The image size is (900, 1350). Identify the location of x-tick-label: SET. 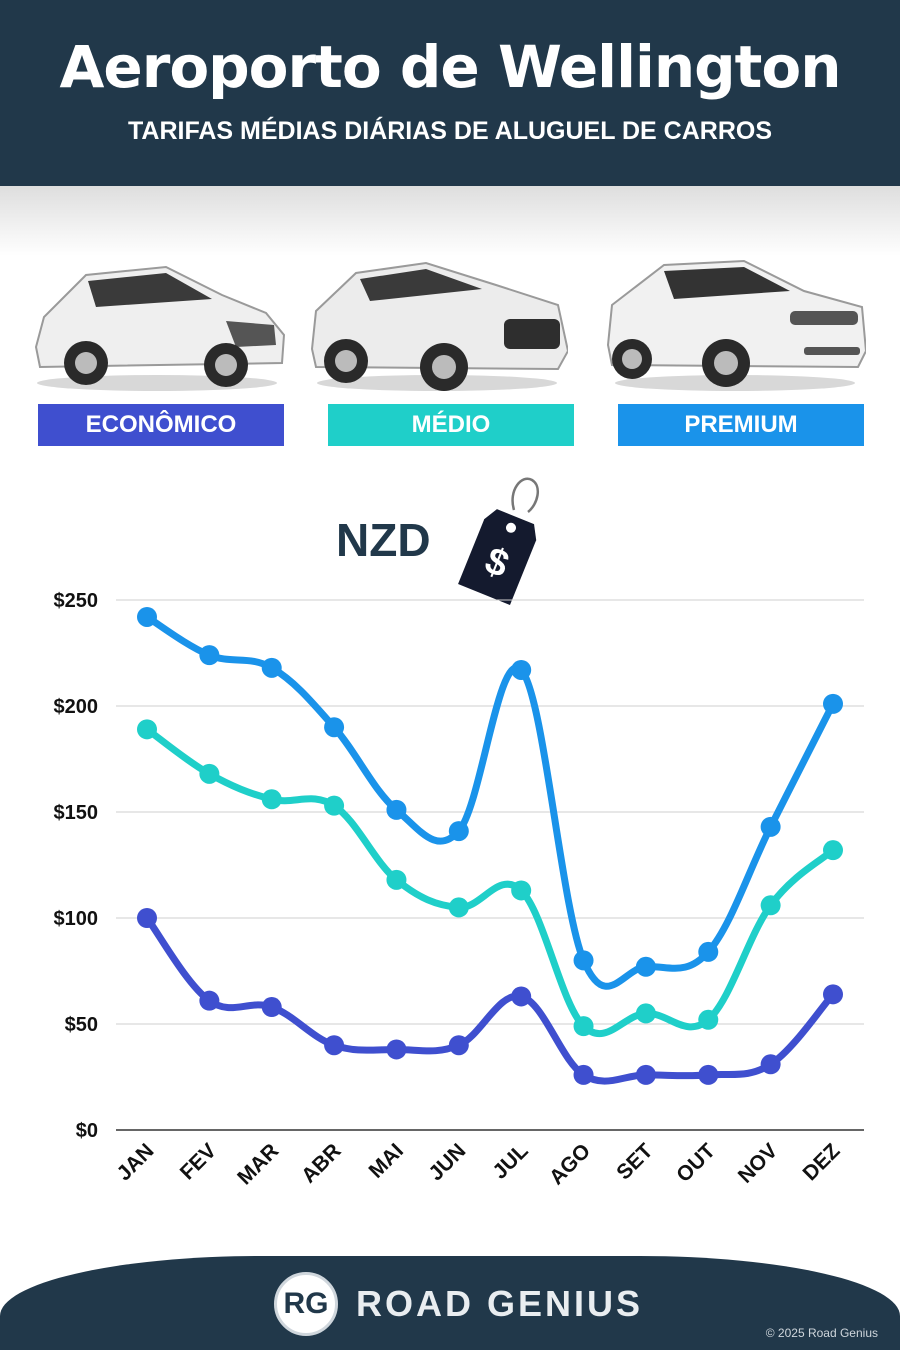
(634, 1161).